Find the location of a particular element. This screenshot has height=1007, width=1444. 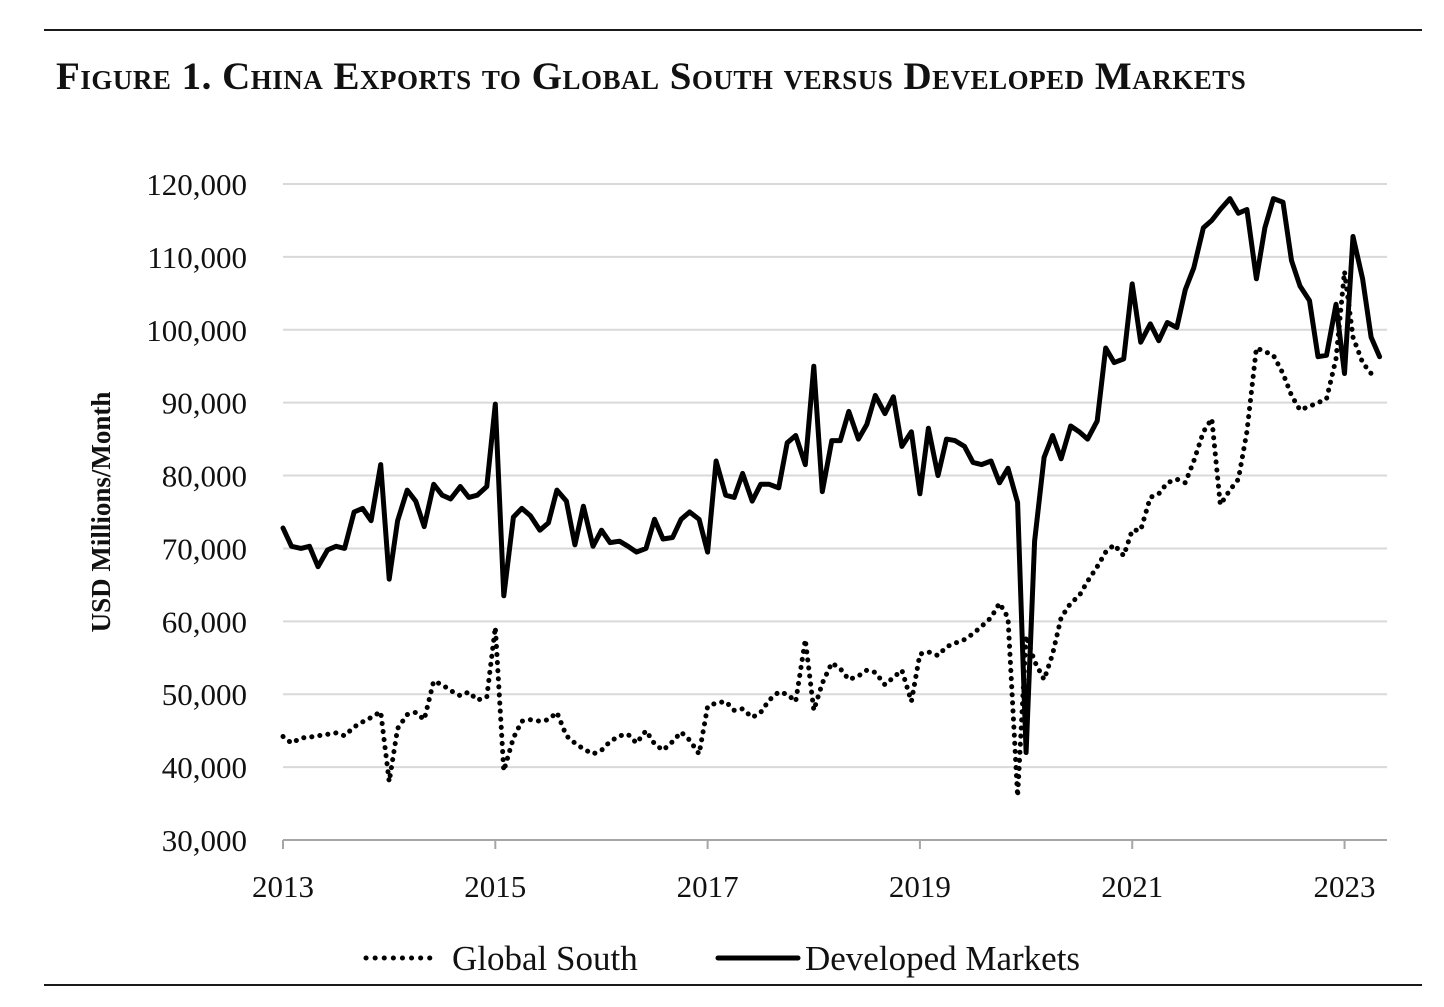

y-tick-label: 120,000 is located at coordinates (196, 184).